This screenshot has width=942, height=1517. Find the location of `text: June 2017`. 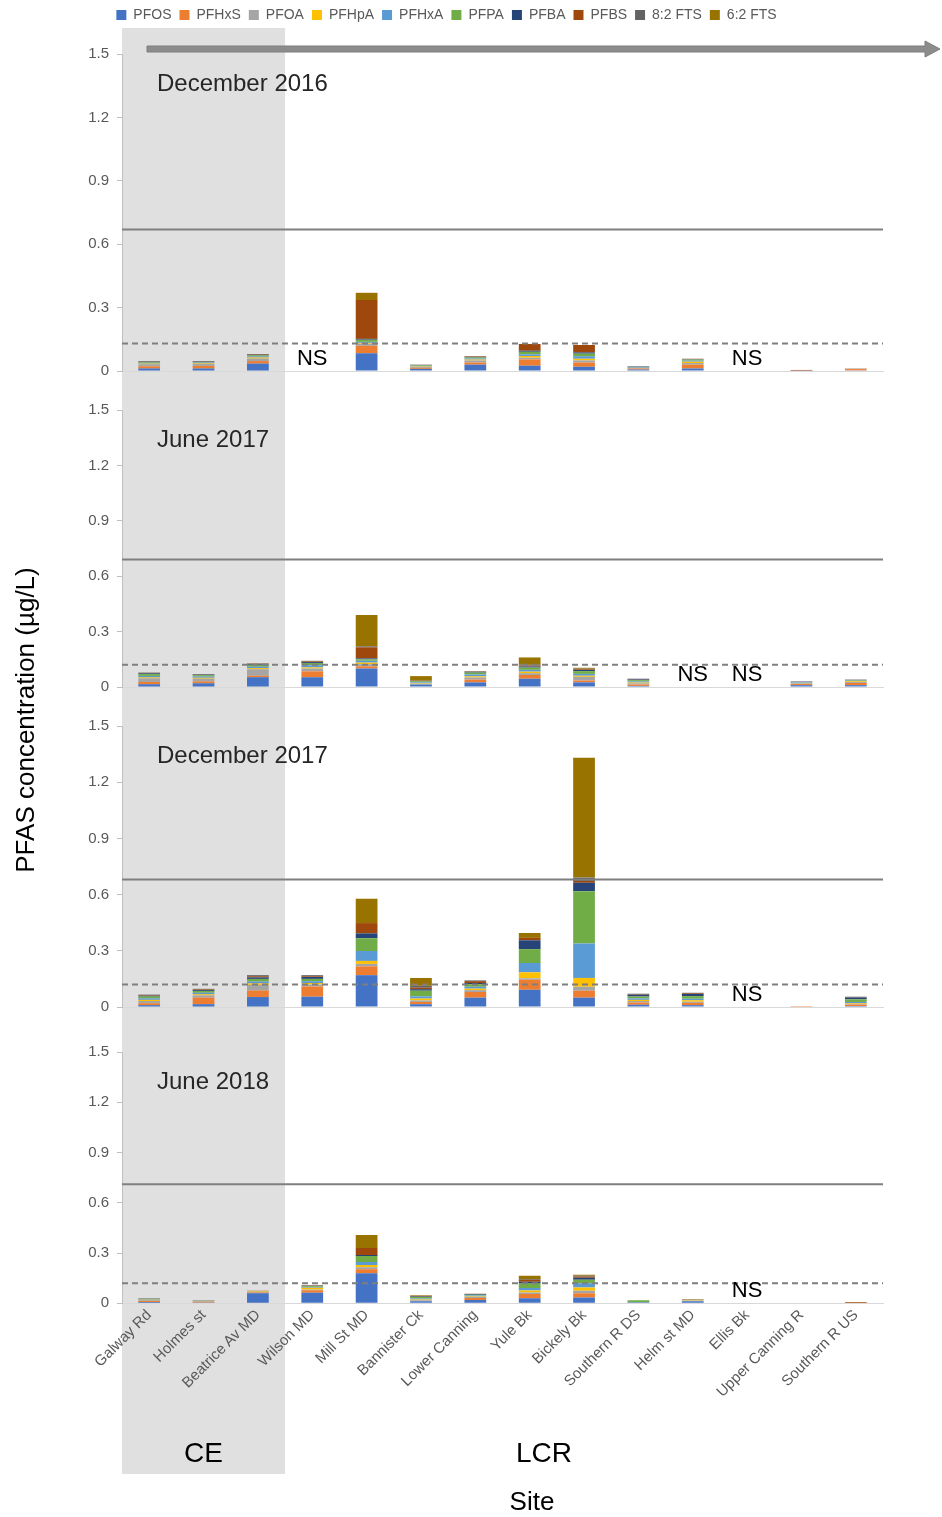

text: June 2017 is located at coordinates (213, 438).